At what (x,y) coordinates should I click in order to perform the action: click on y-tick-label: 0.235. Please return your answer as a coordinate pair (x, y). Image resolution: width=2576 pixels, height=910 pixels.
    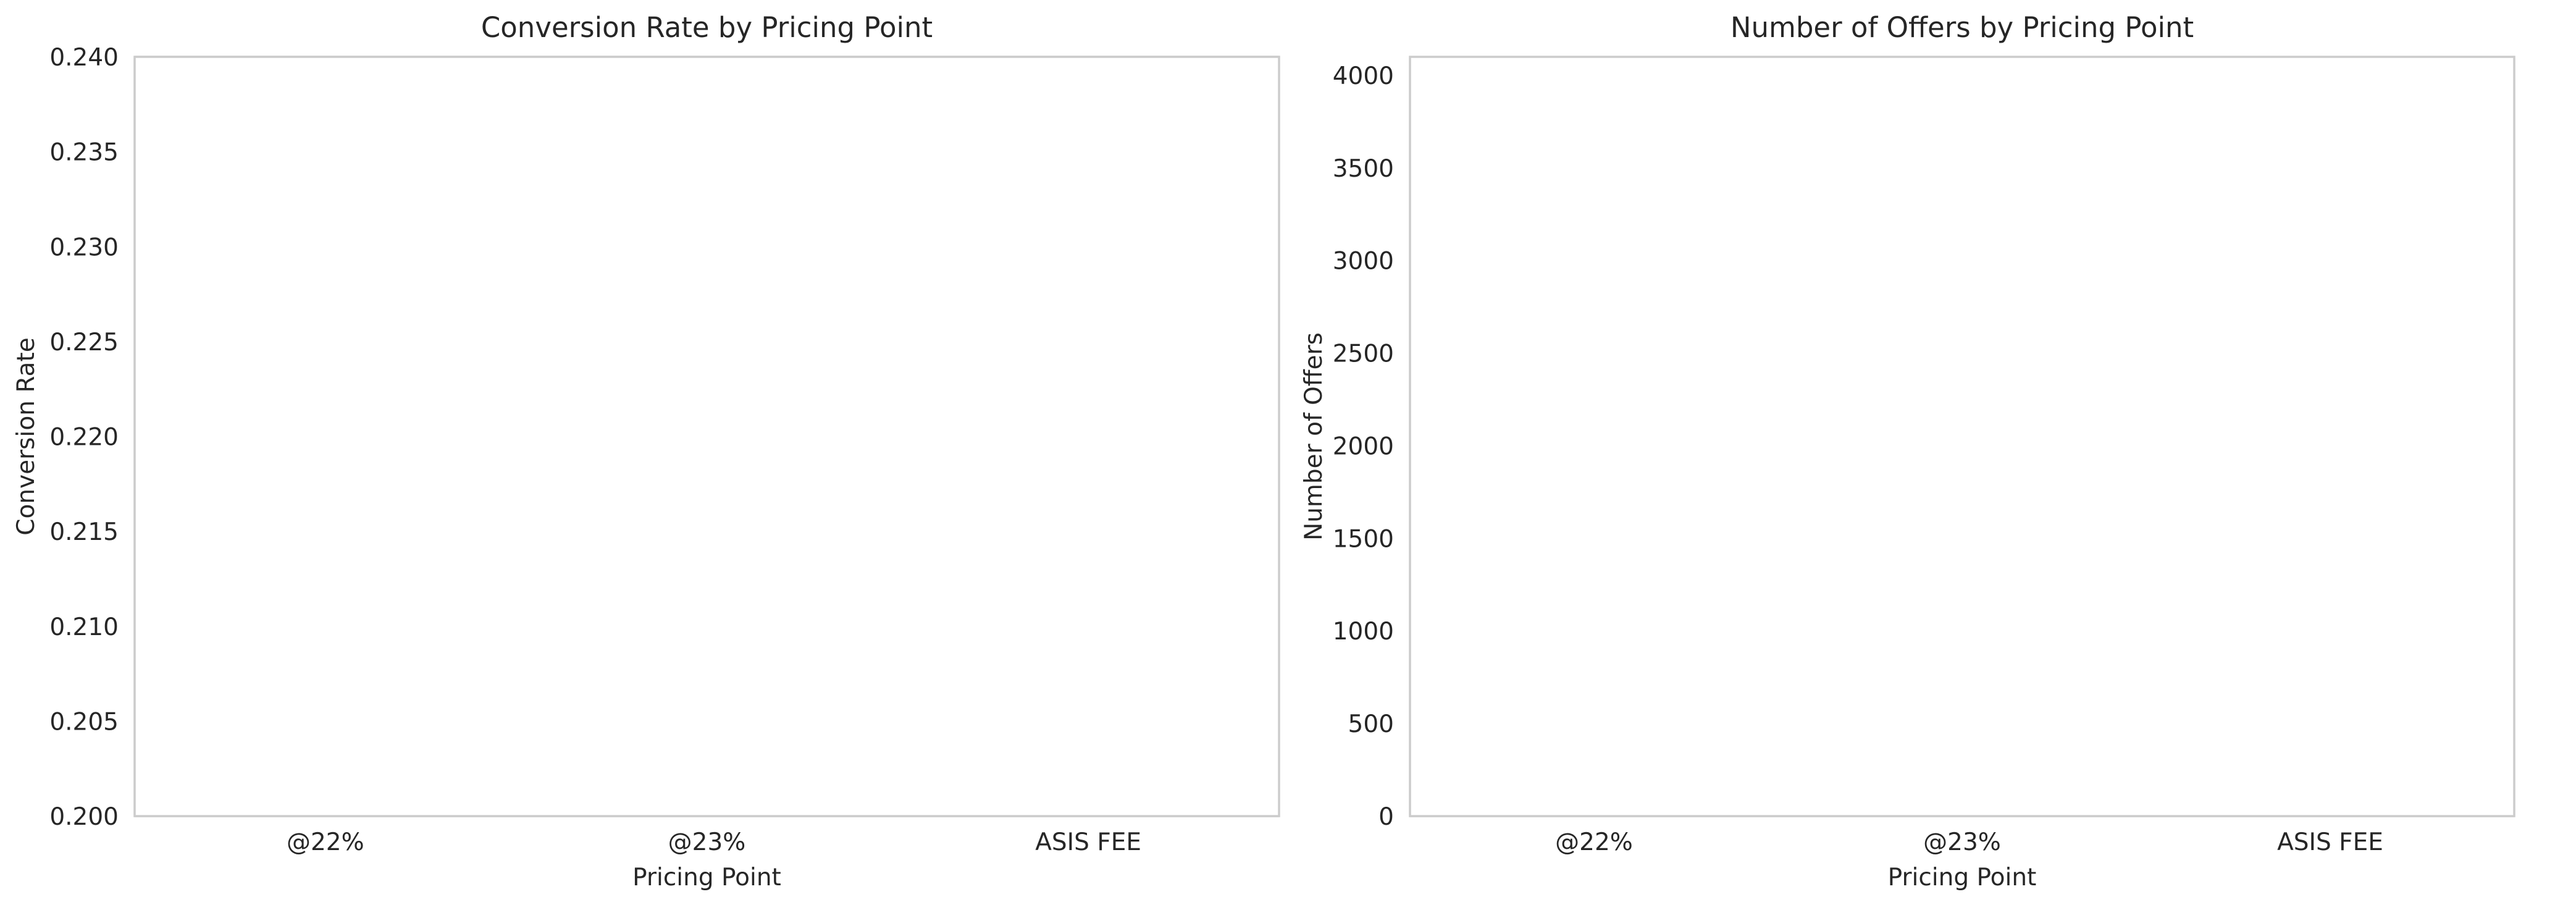
    Looking at the image, I should click on (84, 153).